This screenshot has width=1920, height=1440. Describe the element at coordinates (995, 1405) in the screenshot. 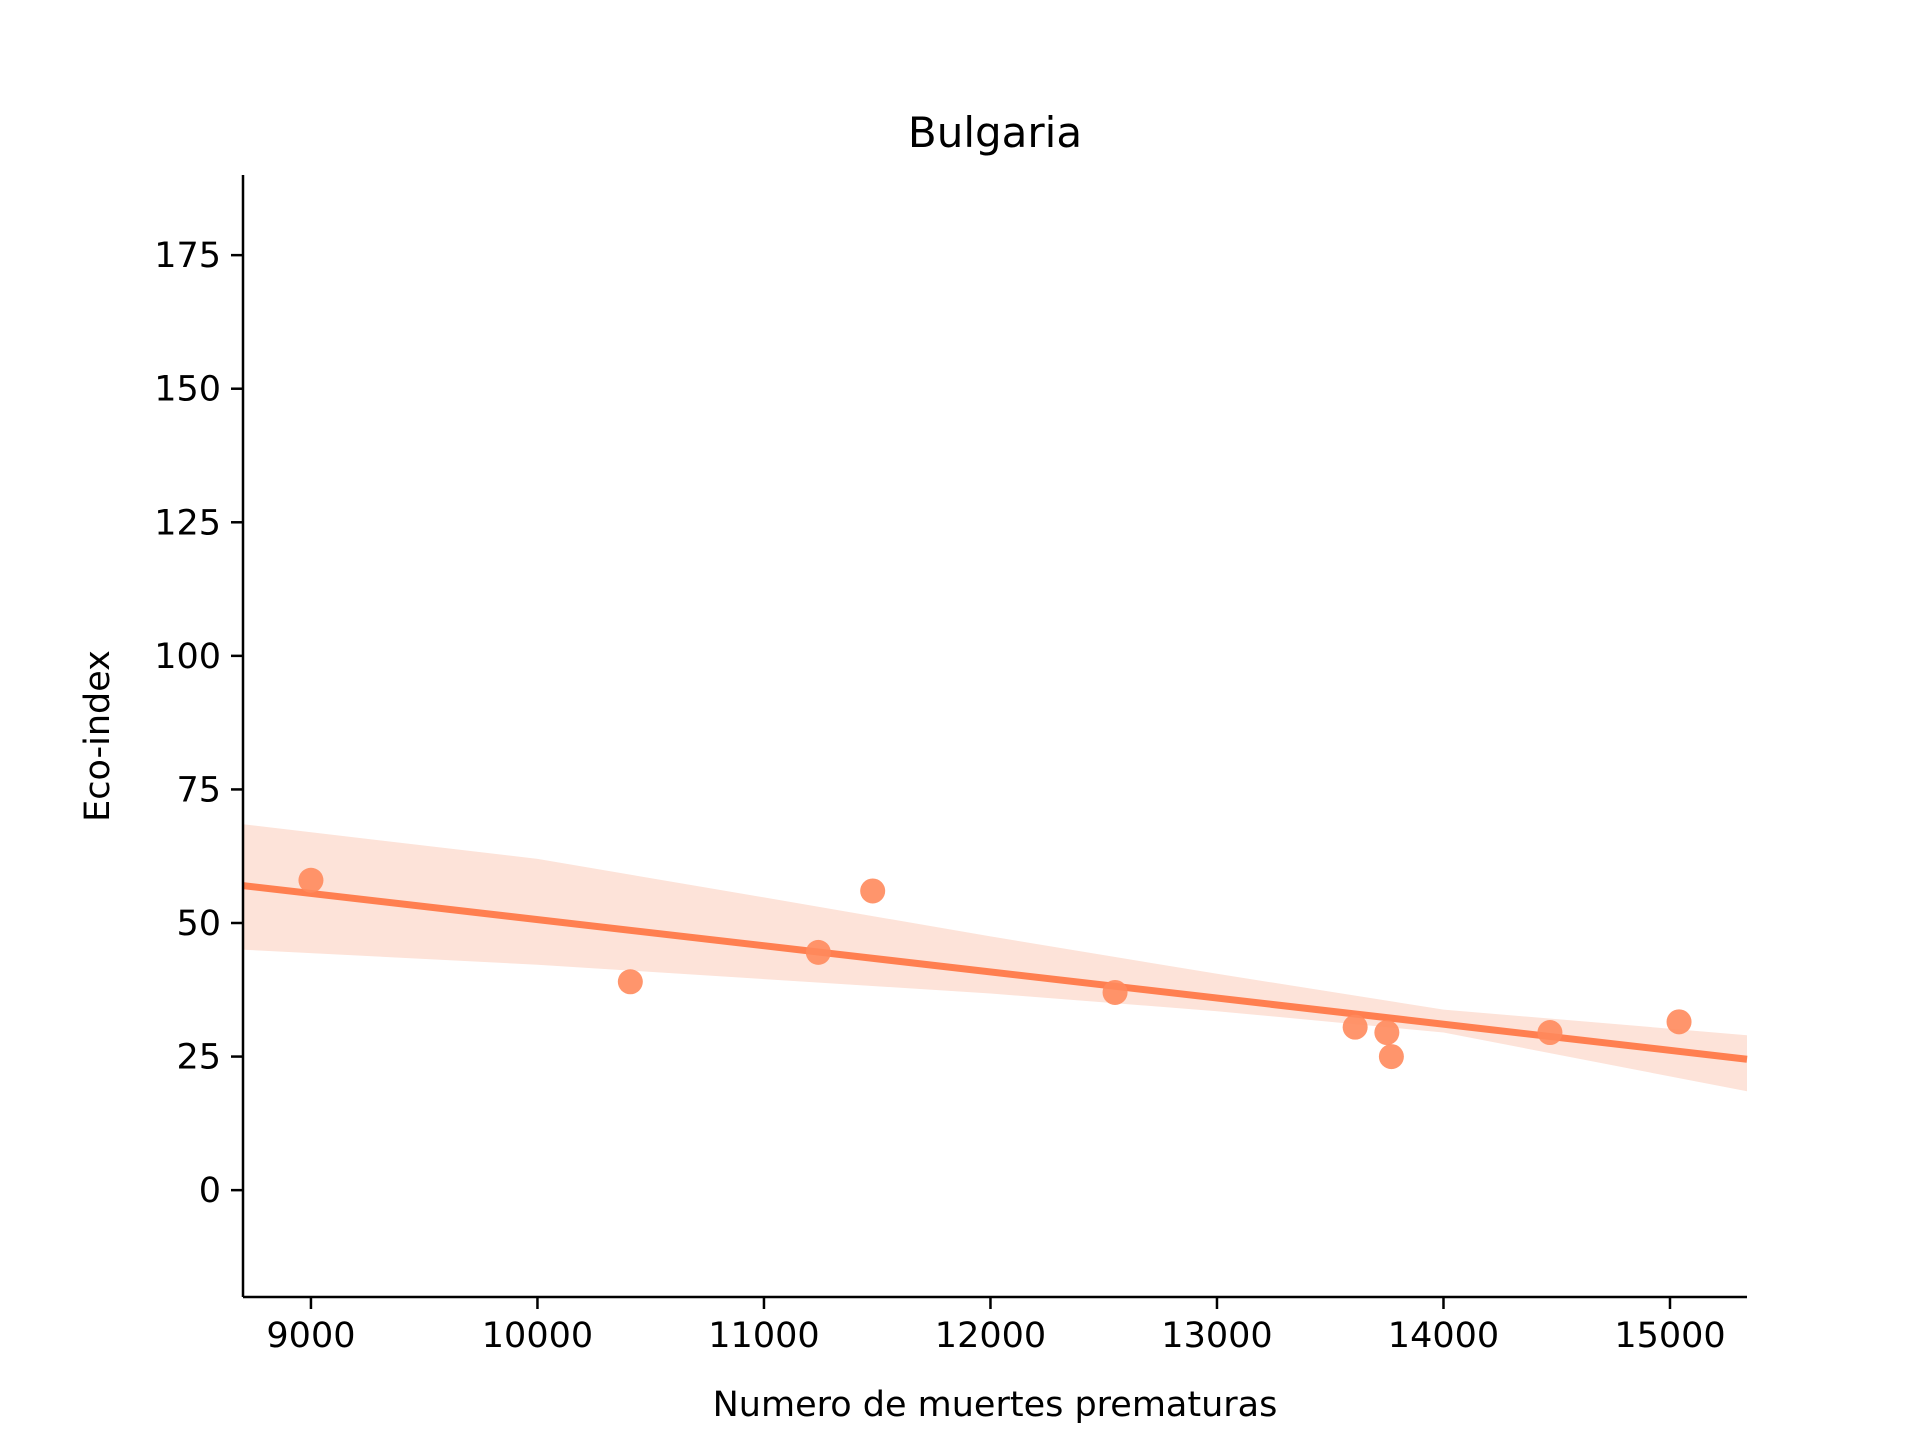

I see `x-axis-label: Numero de muertes prematuras` at that location.